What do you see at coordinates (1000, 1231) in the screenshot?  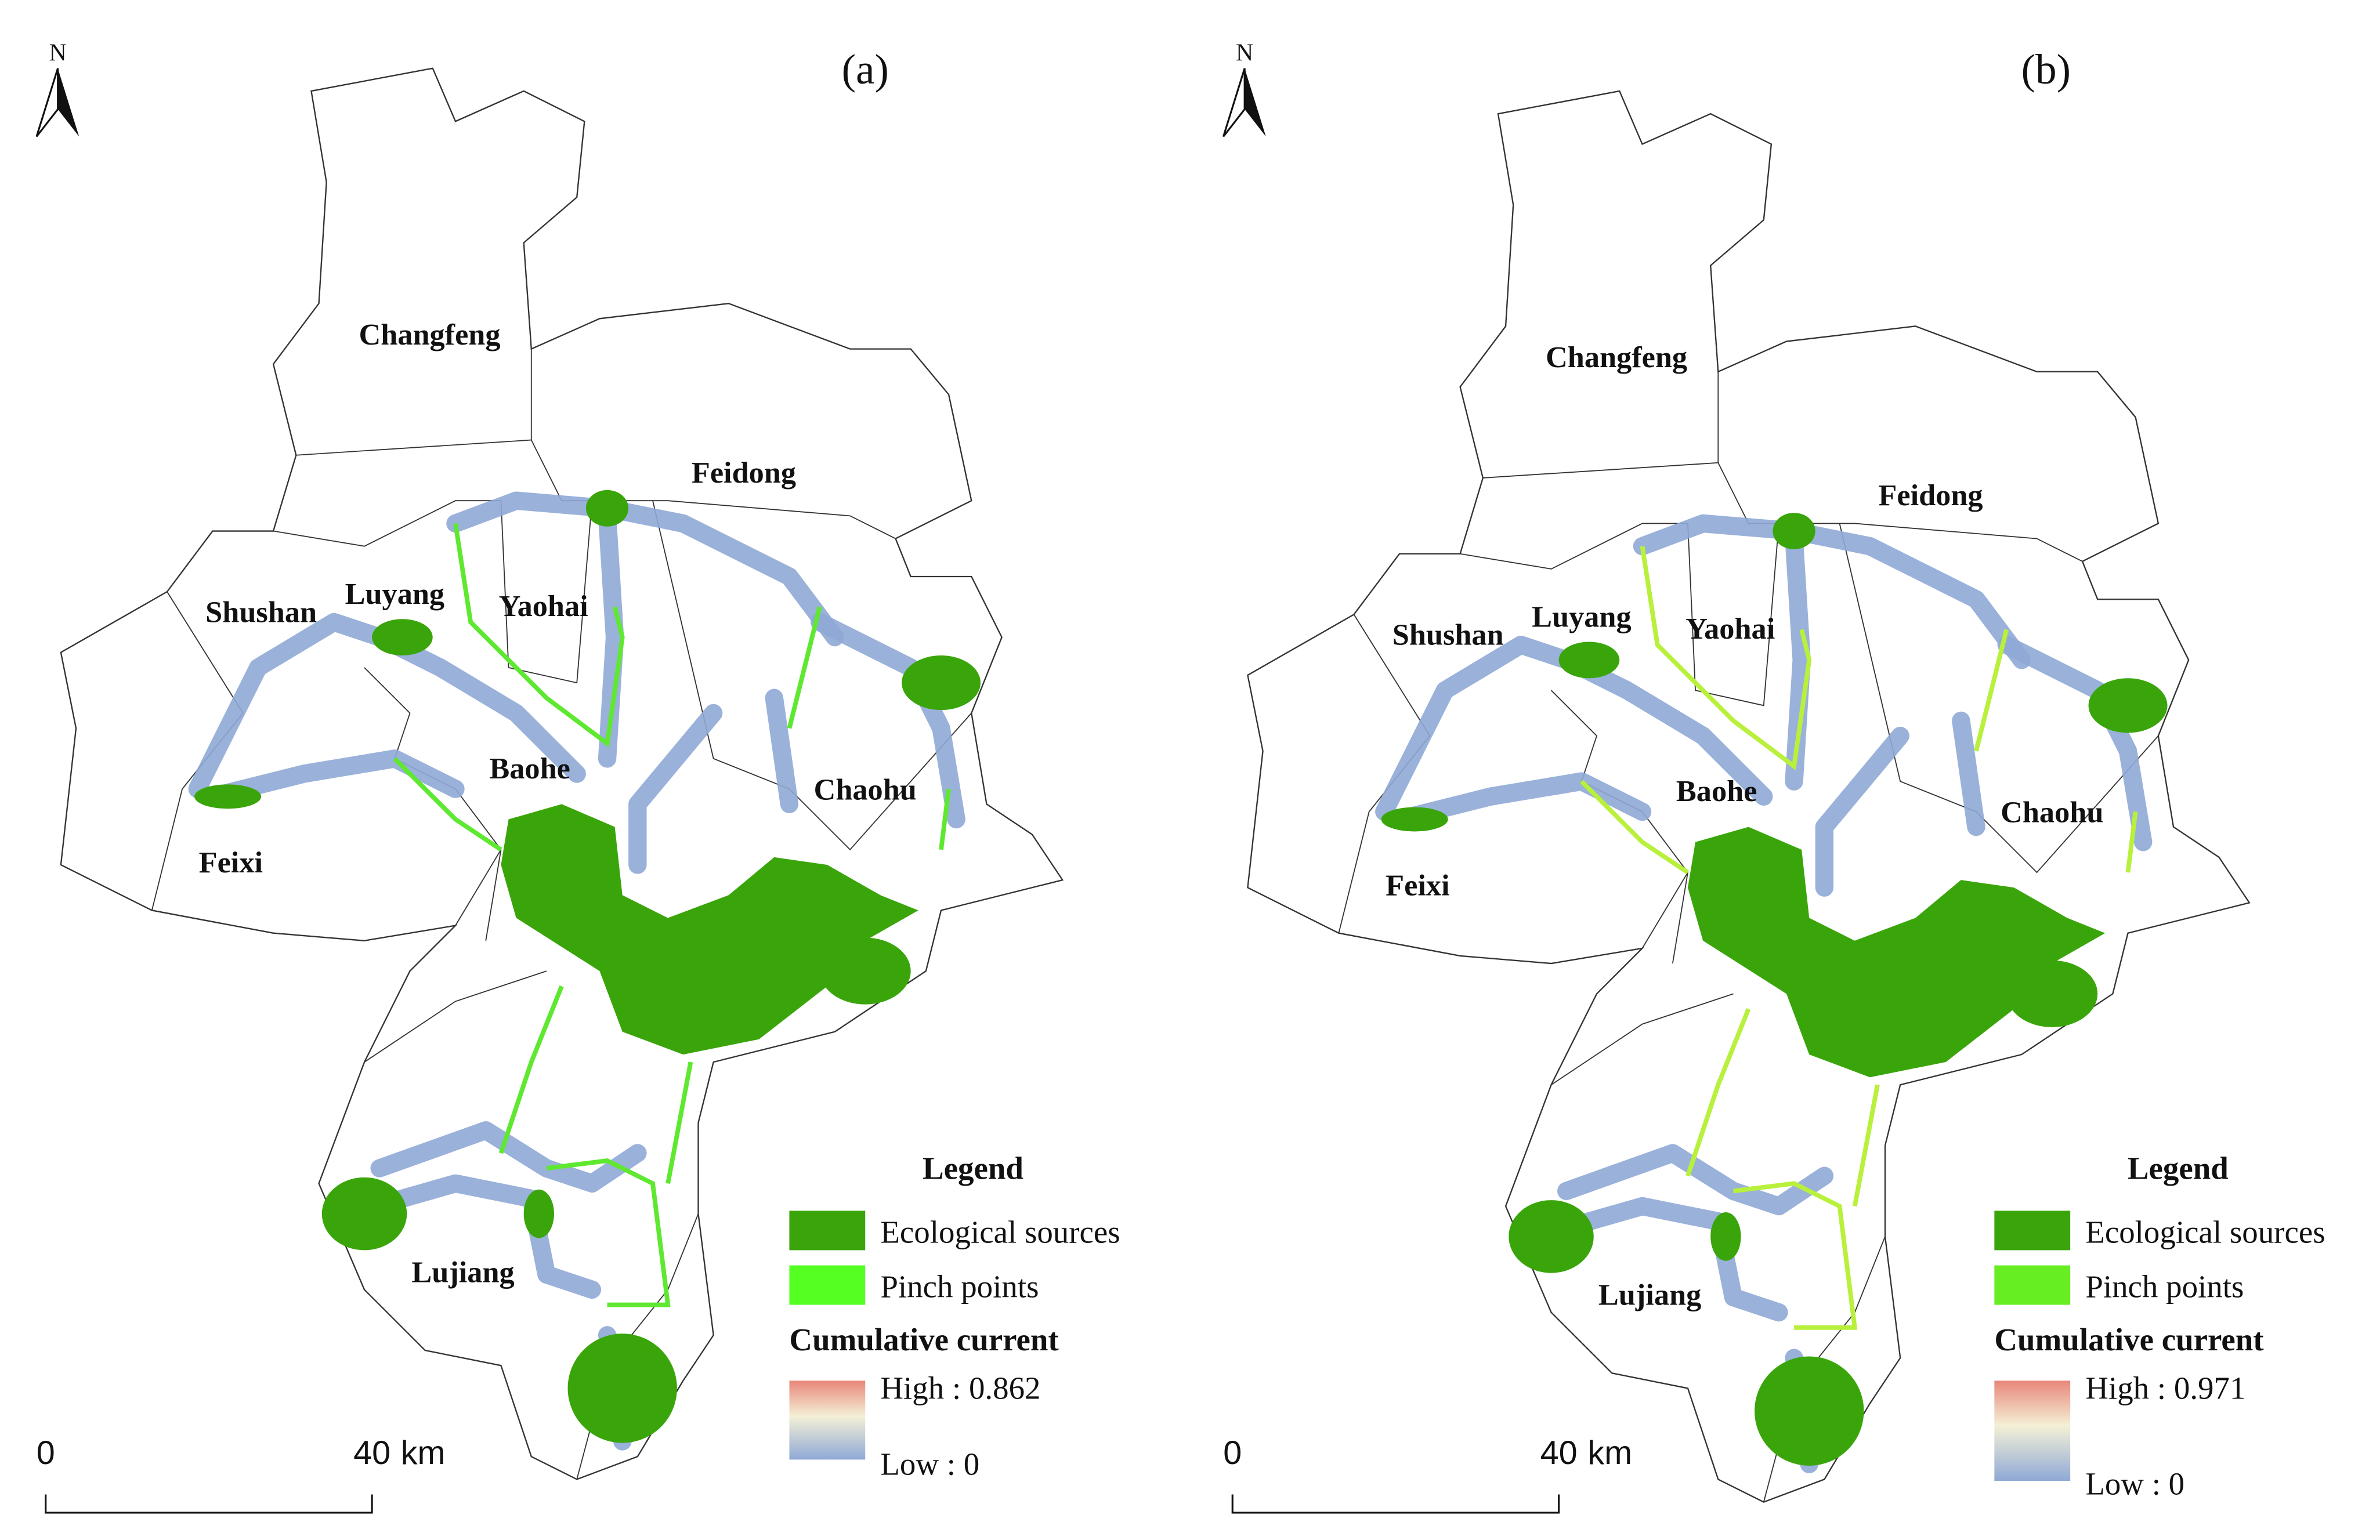 I see `legend-item: Ecological sources` at bounding box center [1000, 1231].